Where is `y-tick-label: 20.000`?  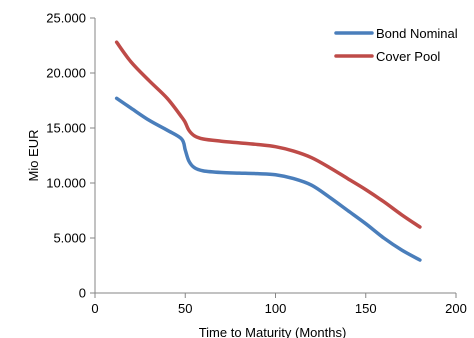 y-tick-label: 20.000 is located at coordinates (66, 73).